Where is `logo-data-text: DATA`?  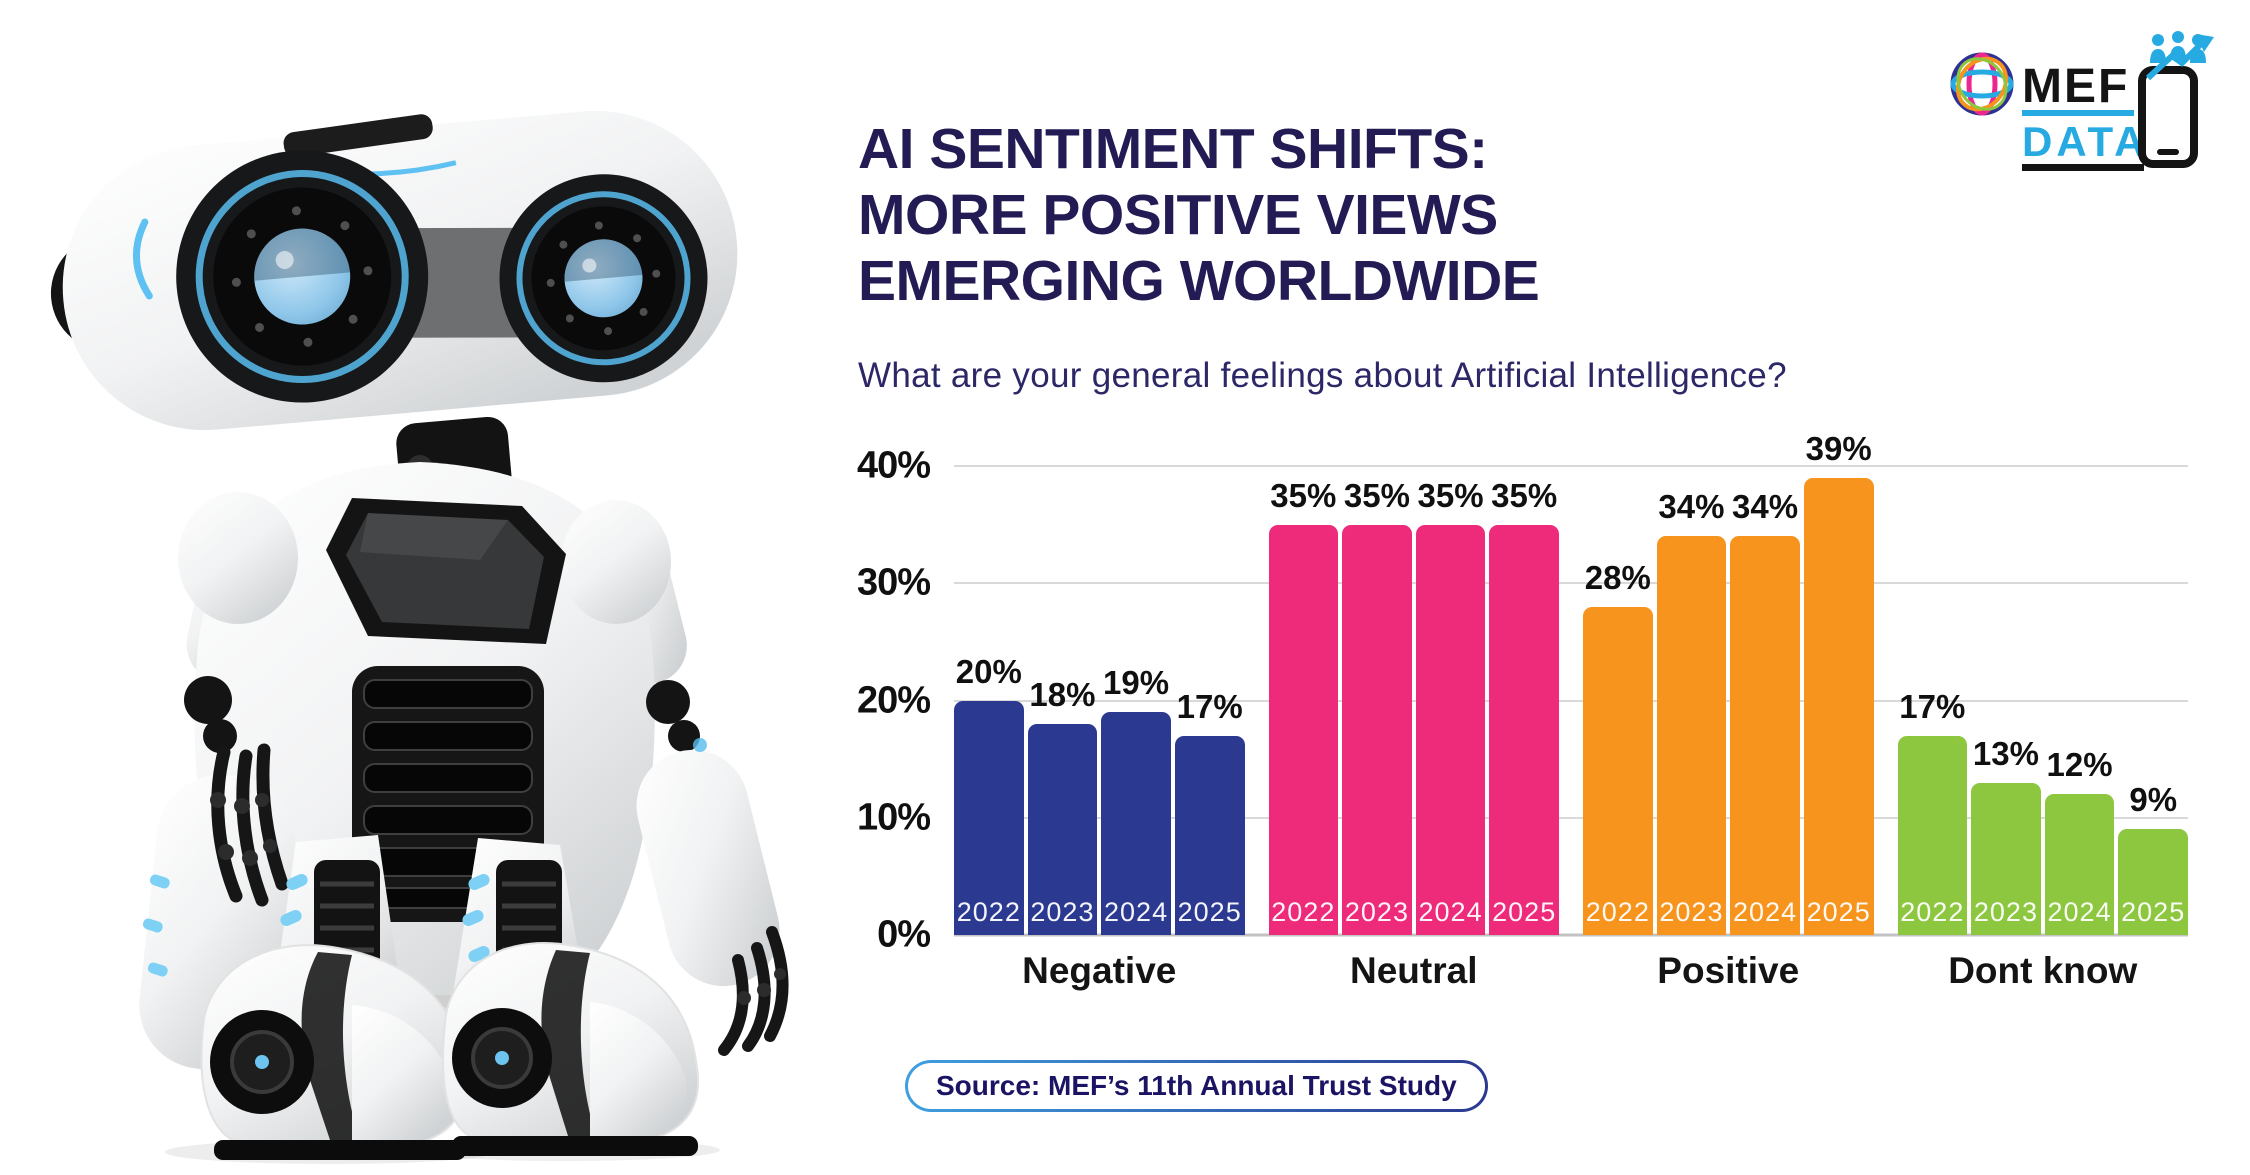 logo-data-text: DATA is located at coordinates (2085, 141).